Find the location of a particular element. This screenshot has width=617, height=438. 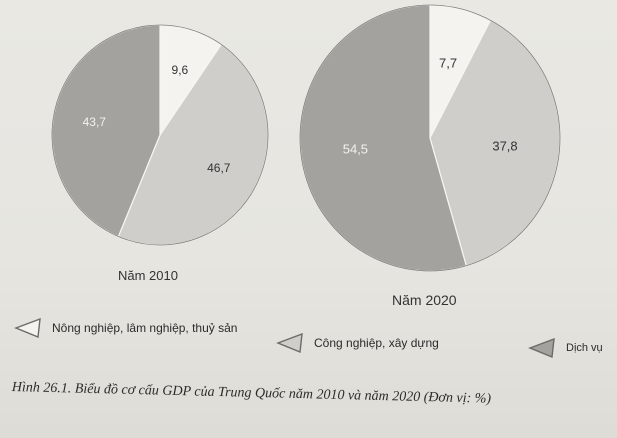

legend-item-services: Dịch vụ is located at coordinates (565, 348).